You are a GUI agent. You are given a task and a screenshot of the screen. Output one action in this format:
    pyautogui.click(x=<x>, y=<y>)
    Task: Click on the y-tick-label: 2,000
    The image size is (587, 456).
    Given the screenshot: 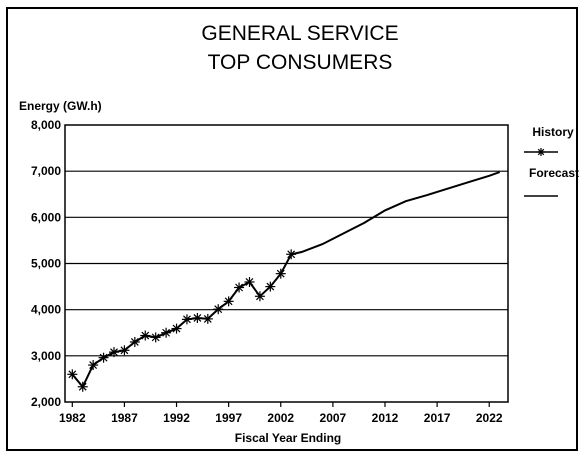 What is the action you would take?
    pyautogui.click(x=46, y=402)
    